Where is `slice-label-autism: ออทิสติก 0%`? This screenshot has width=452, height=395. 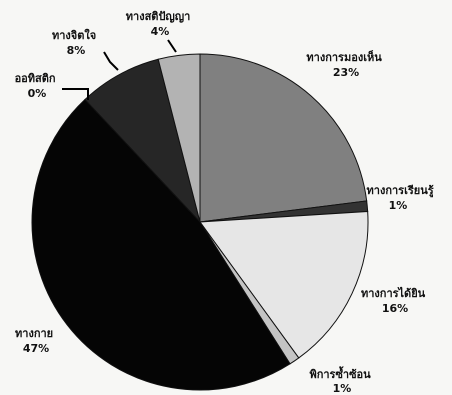 slice-label-autism: ออทิสติก 0% is located at coordinates (37, 86).